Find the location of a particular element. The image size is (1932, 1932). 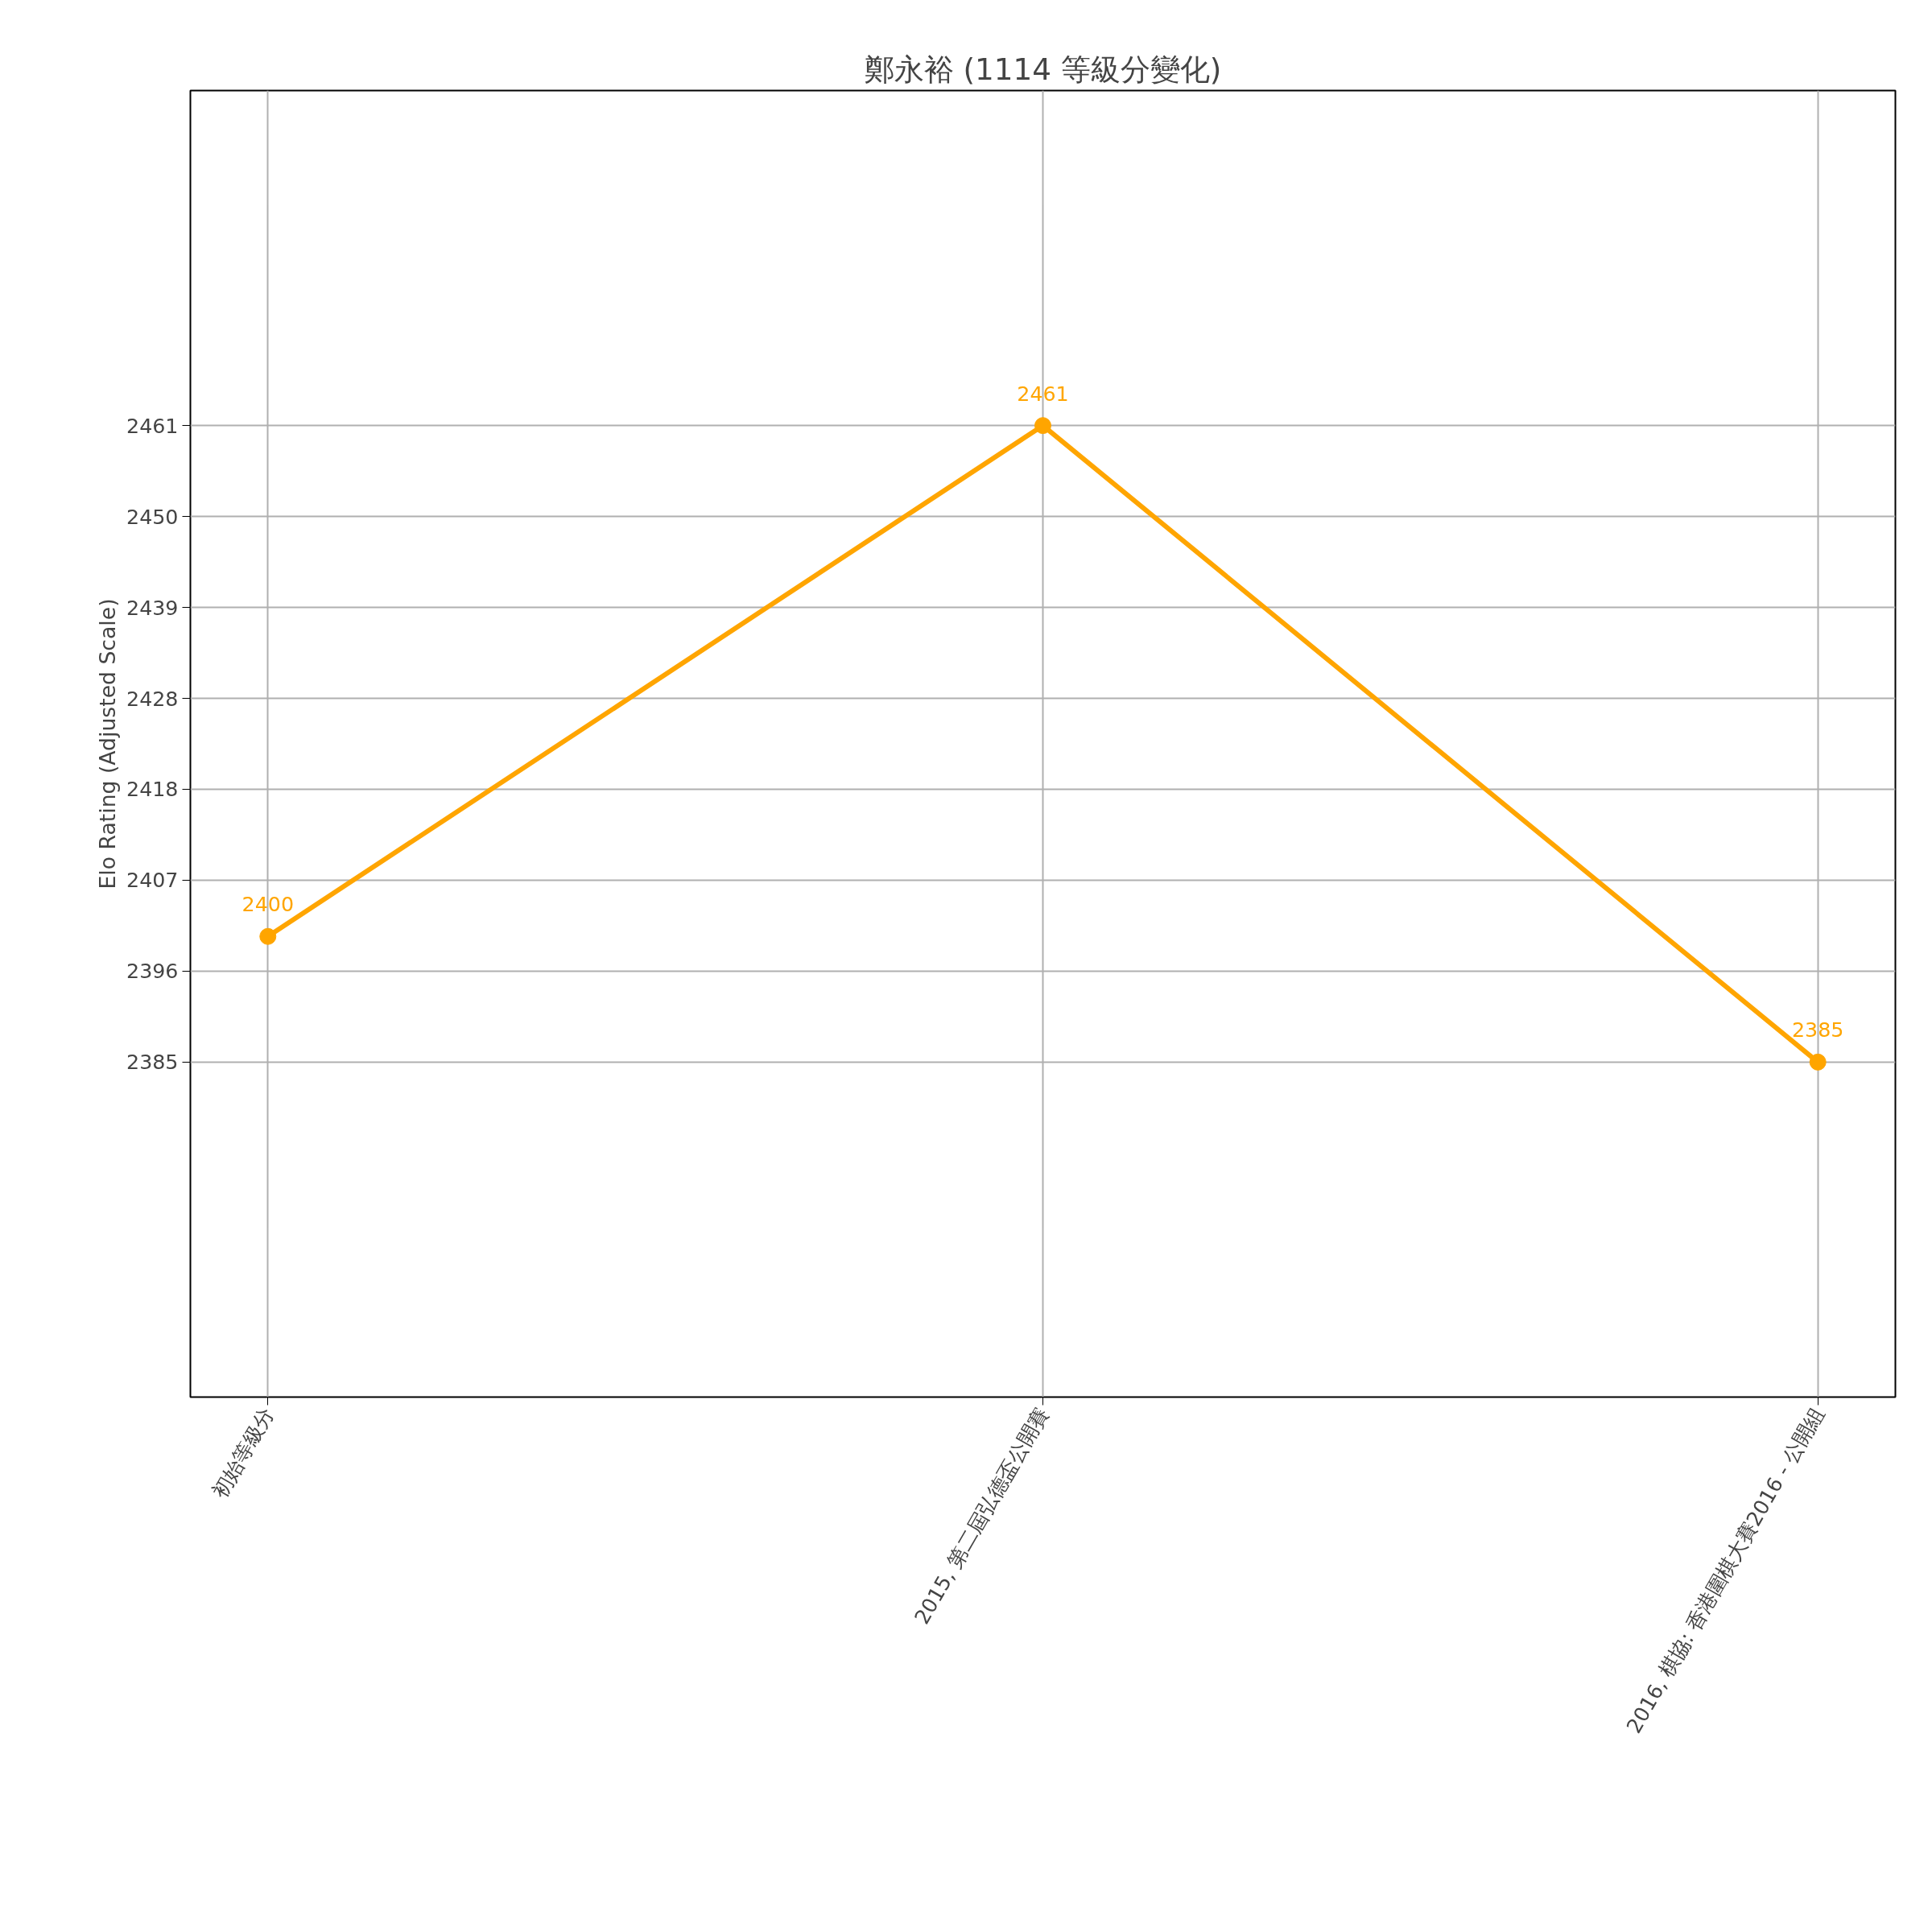

data-label: 2461 is located at coordinates (1043, 393).